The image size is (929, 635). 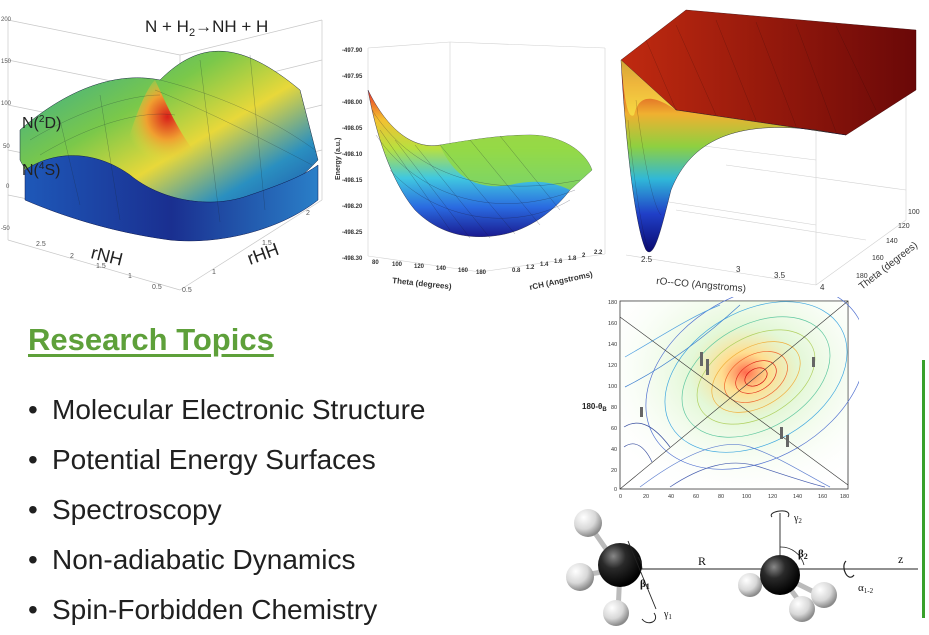 What do you see at coordinates (620, 565) in the screenshot?
I see `carbon-atom-left` at bounding box center [620, 565].